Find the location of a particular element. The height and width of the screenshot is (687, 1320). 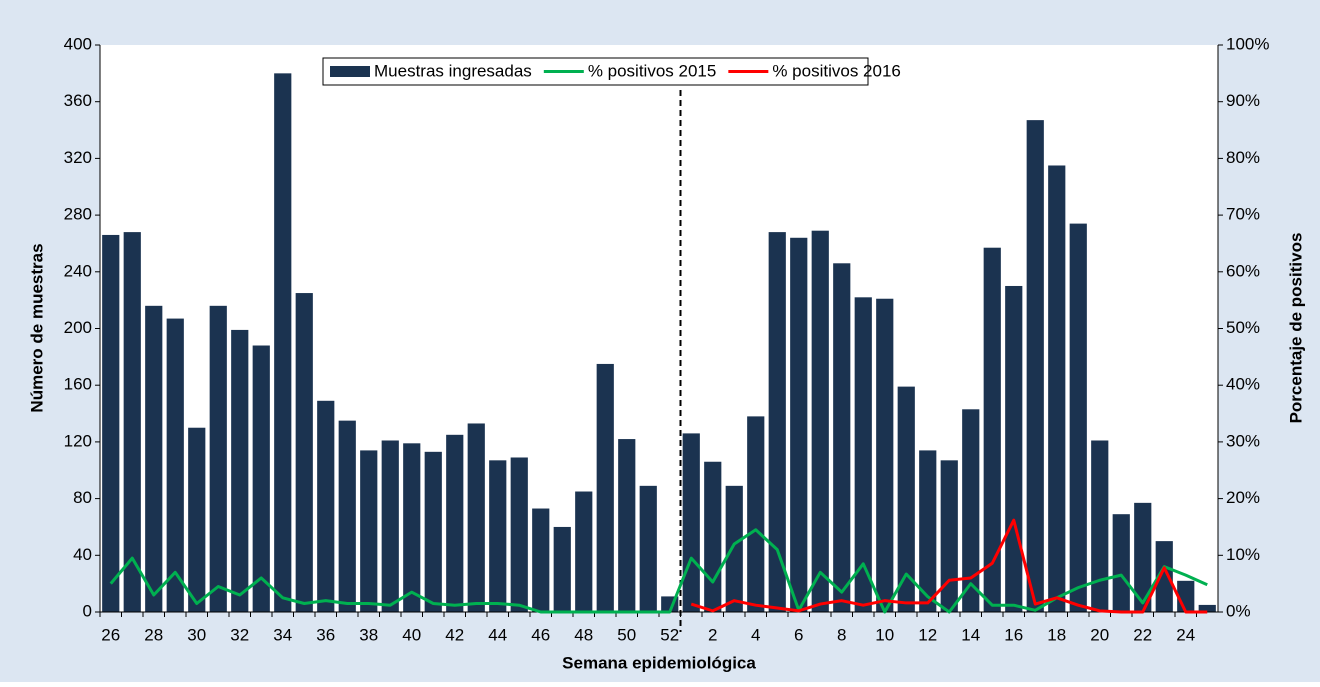

y-tick-label: 240 is located at coordinates (78, 270).